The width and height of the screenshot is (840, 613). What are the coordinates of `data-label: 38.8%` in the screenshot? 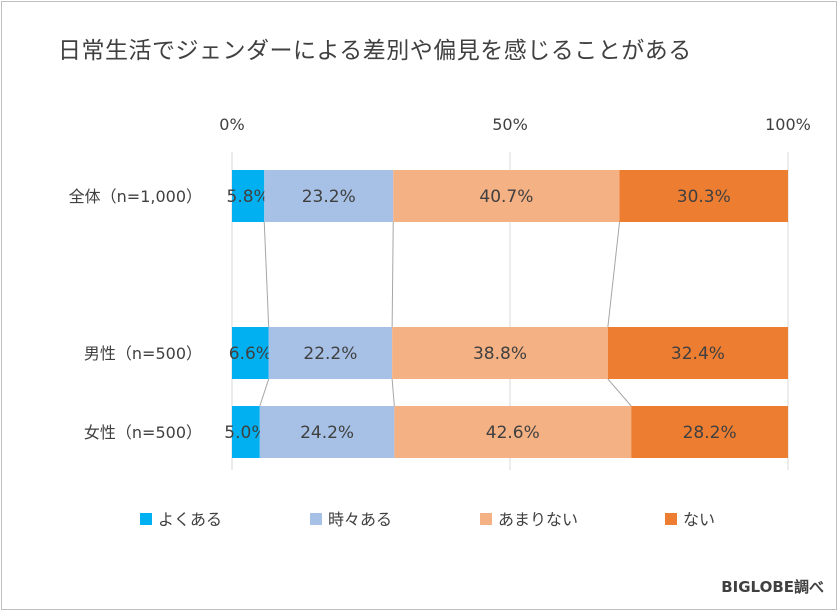 It's located at (500, 354).